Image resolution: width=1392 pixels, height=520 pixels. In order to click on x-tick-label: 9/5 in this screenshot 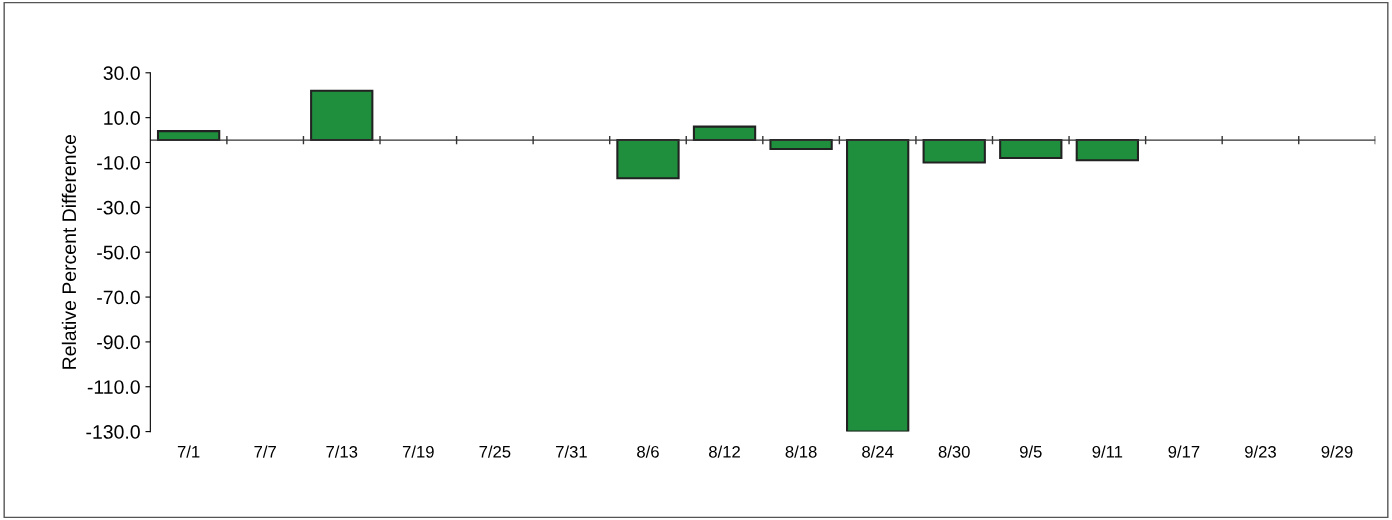, I will do `click(1030, 451)`.